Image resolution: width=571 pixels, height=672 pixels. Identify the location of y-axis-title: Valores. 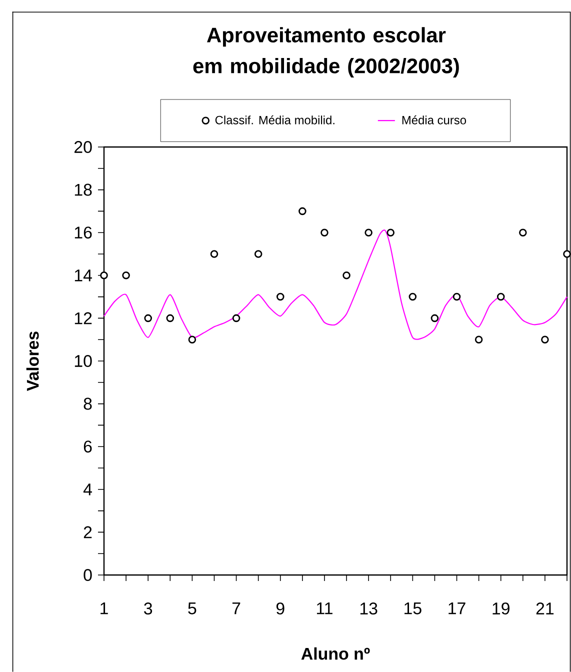
(32, 362).